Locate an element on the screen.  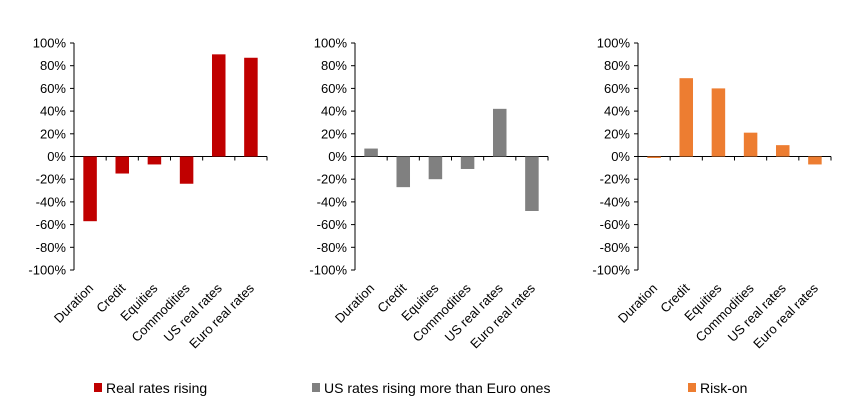
legend-label: US rates rising more than Euro ones is located at coordinates (437, 388).